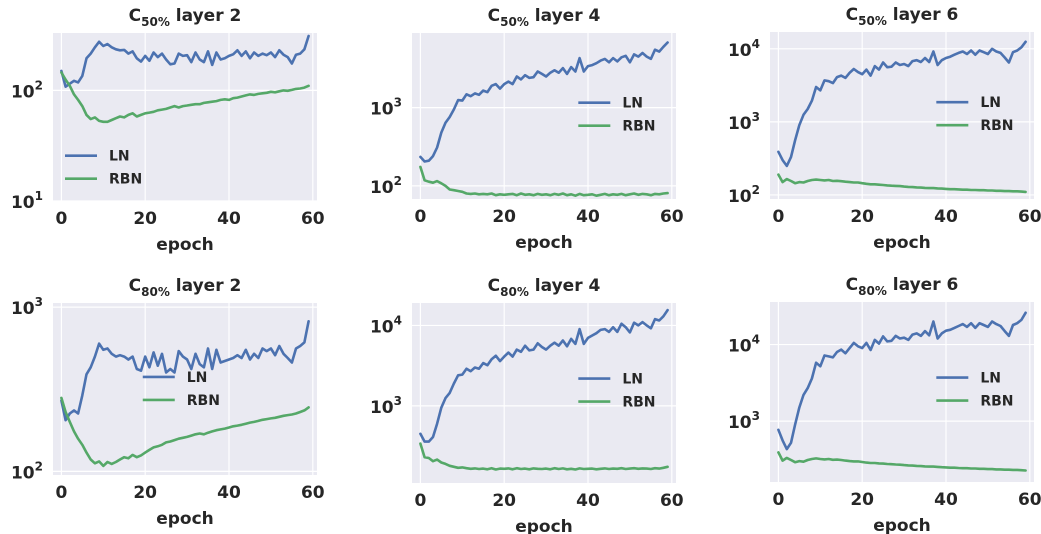  I want to click on chart-title: C80% layer 6, so click(902, 286).